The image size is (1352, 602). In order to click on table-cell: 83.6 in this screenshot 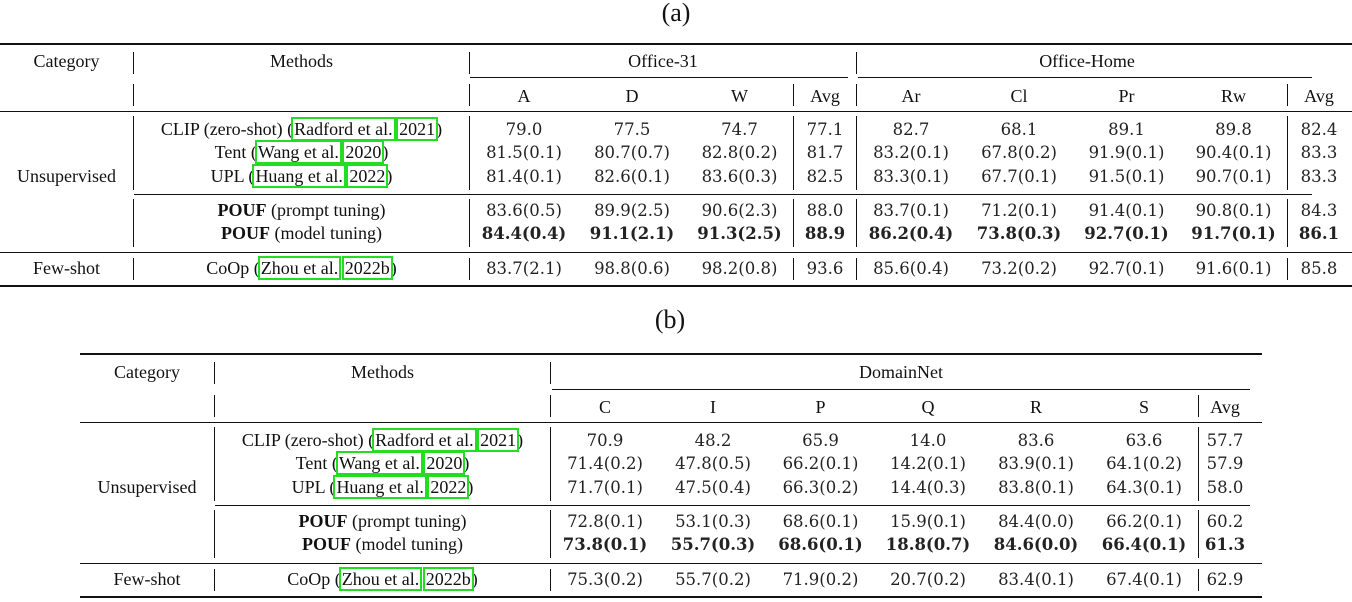, I will do `click(1036, 440)`.